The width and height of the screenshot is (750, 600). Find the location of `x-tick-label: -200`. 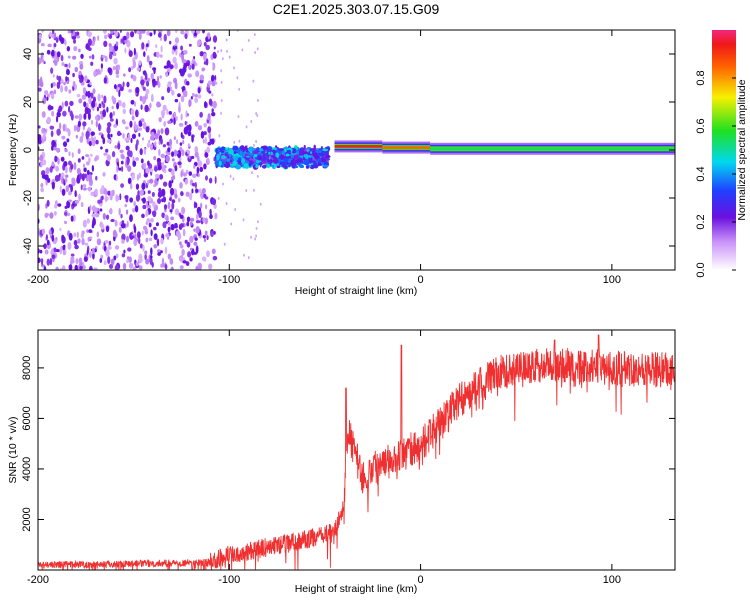

x-tick-label: -200 is located at coordinates (38, 280).